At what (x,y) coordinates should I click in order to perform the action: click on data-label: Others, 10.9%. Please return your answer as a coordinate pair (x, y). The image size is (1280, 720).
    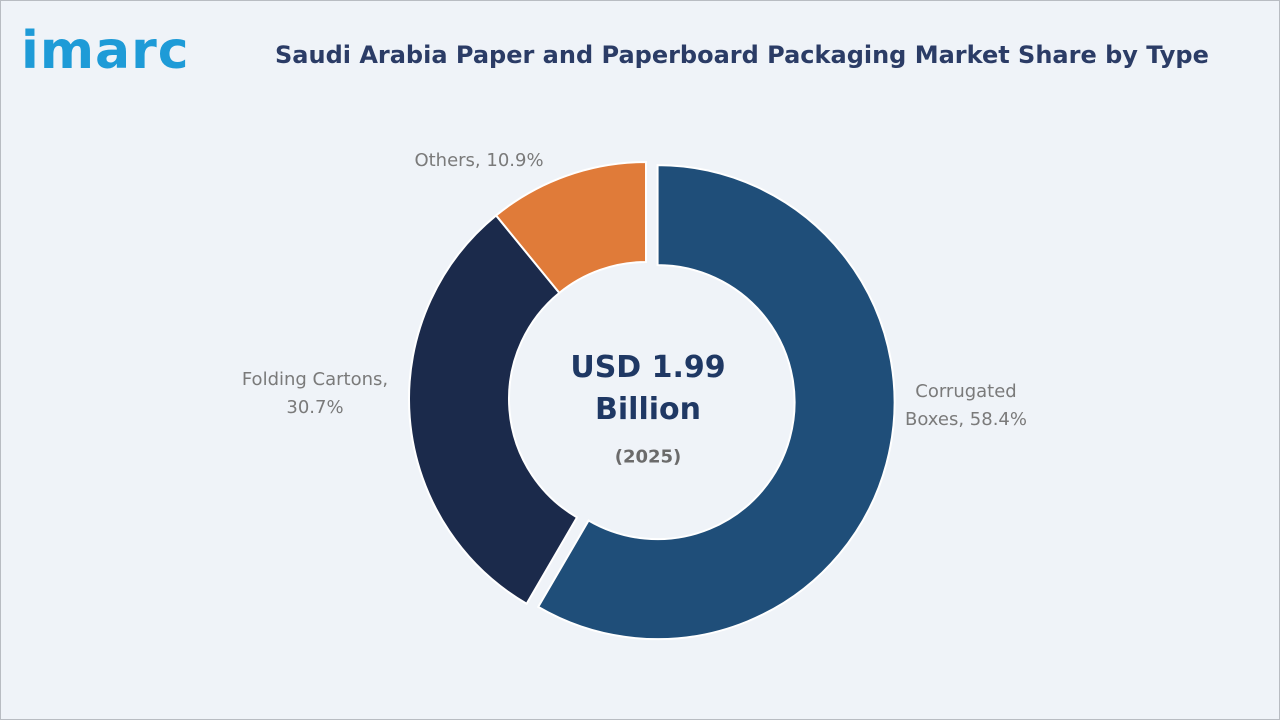
    Looking at the image, I should click on (479, 160).